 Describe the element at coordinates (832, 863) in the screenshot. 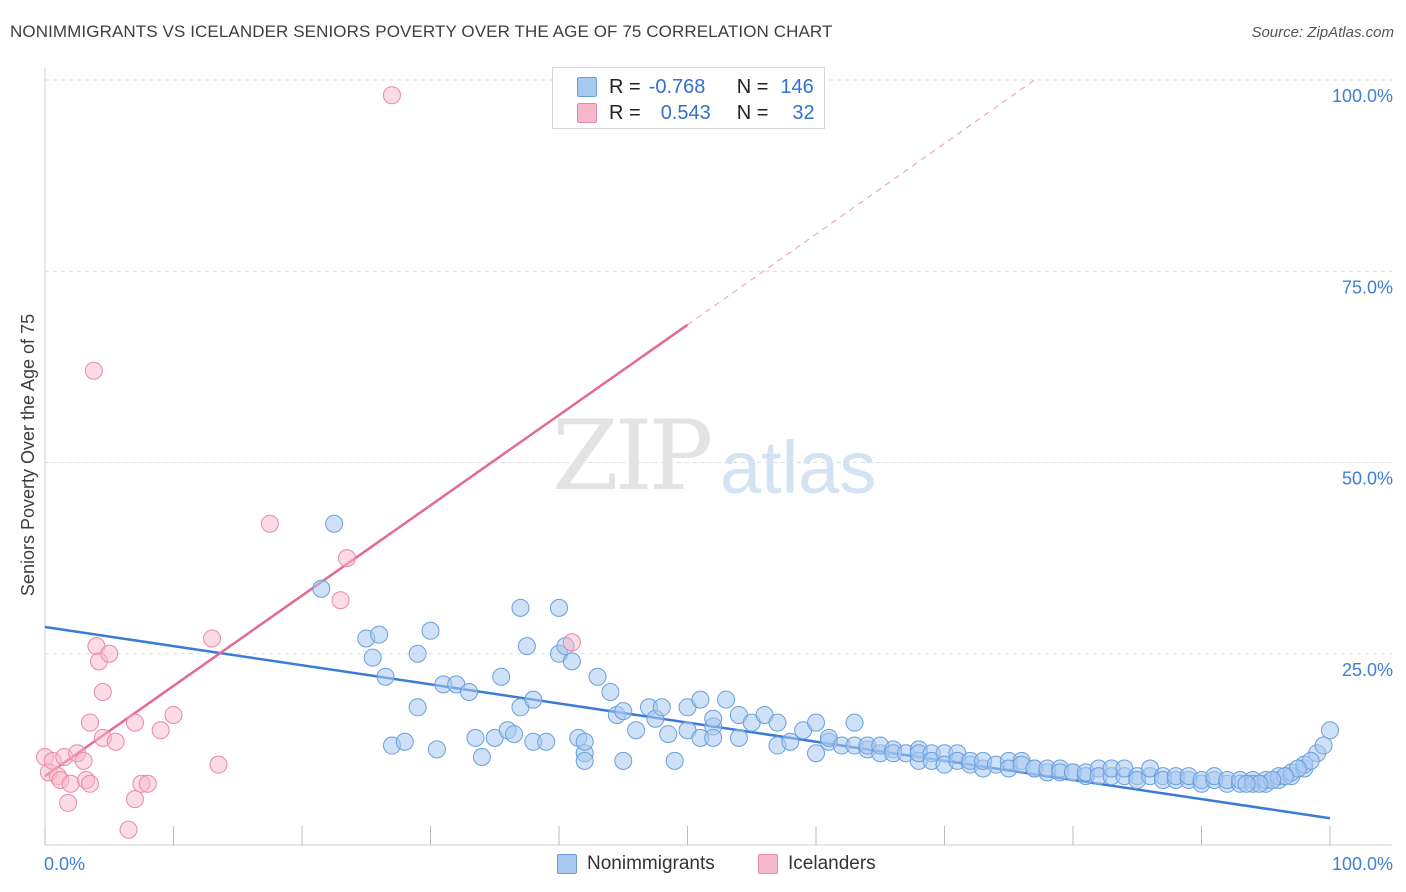

I see `legend-label: Icelanders` at that location.